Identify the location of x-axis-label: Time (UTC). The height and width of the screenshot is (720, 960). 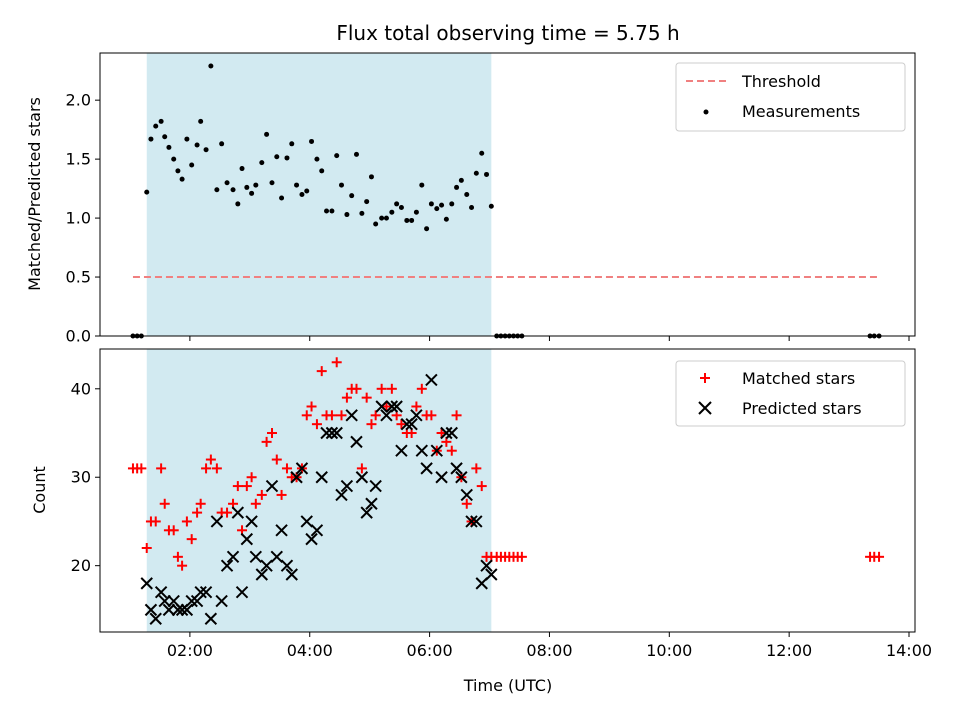
(507, 685).